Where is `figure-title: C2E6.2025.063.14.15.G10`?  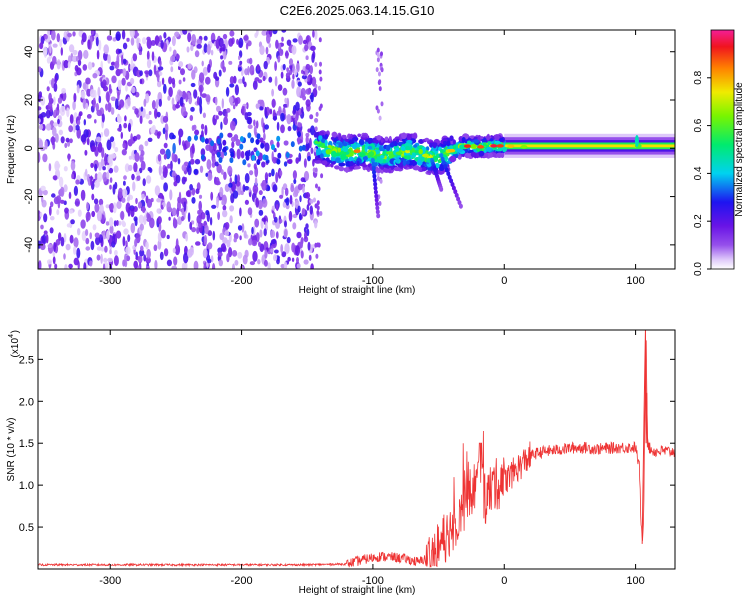 figure-title: C2E6.2025.063.14.15.G10 is located at coordinates (357, 10).